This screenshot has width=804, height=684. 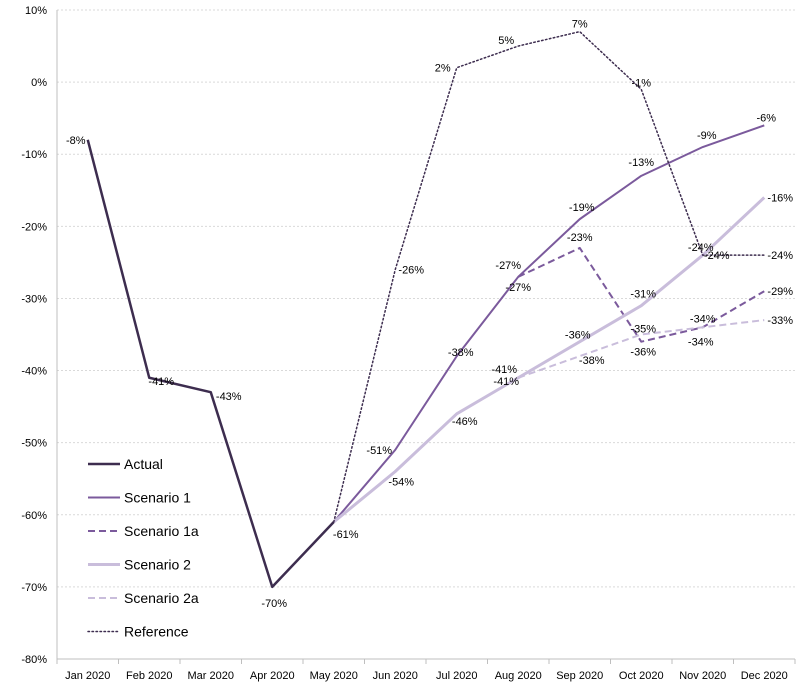 What do you see at coordinates (34, 588) in the screenshot?
I see `y-tick-label: -70%` at bounding box center [34, 588].